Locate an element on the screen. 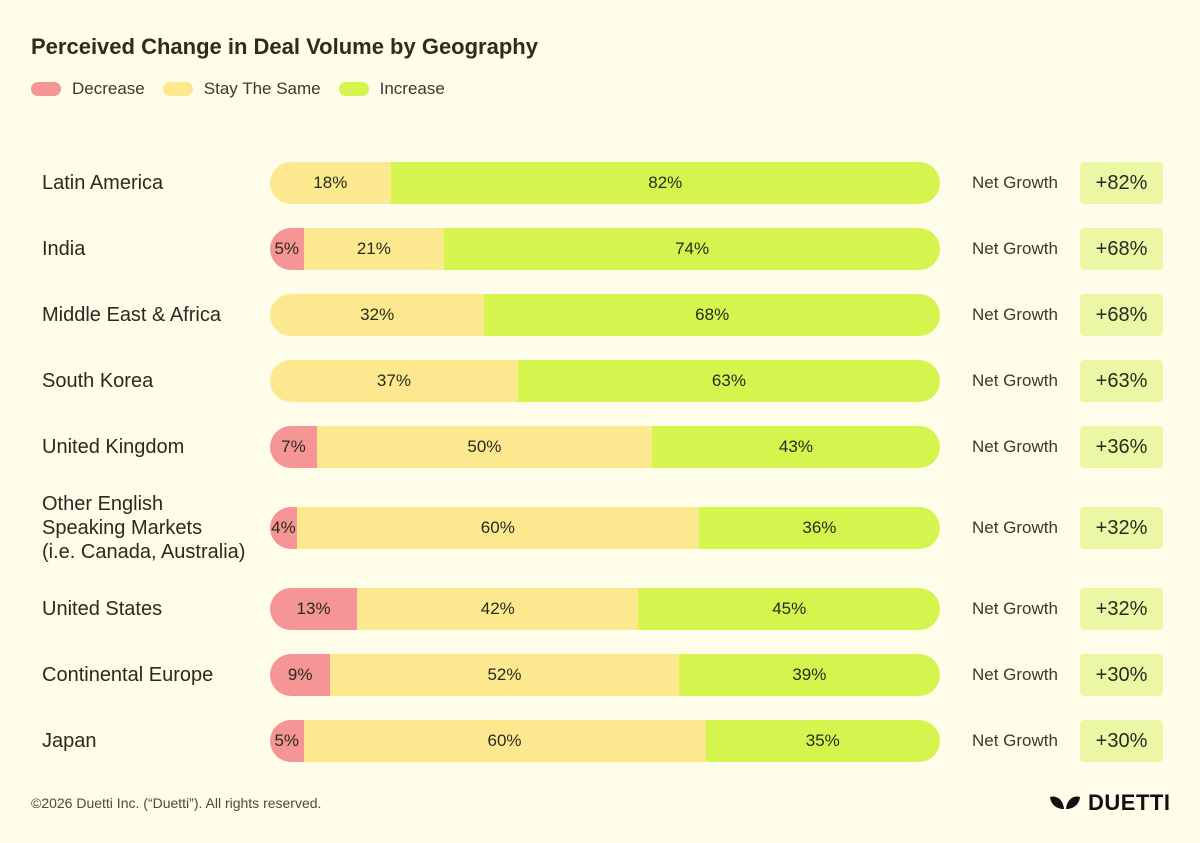  bar-segment-stay-the-same-middle-east-africa: 32% is located at coordinates (377, 315).